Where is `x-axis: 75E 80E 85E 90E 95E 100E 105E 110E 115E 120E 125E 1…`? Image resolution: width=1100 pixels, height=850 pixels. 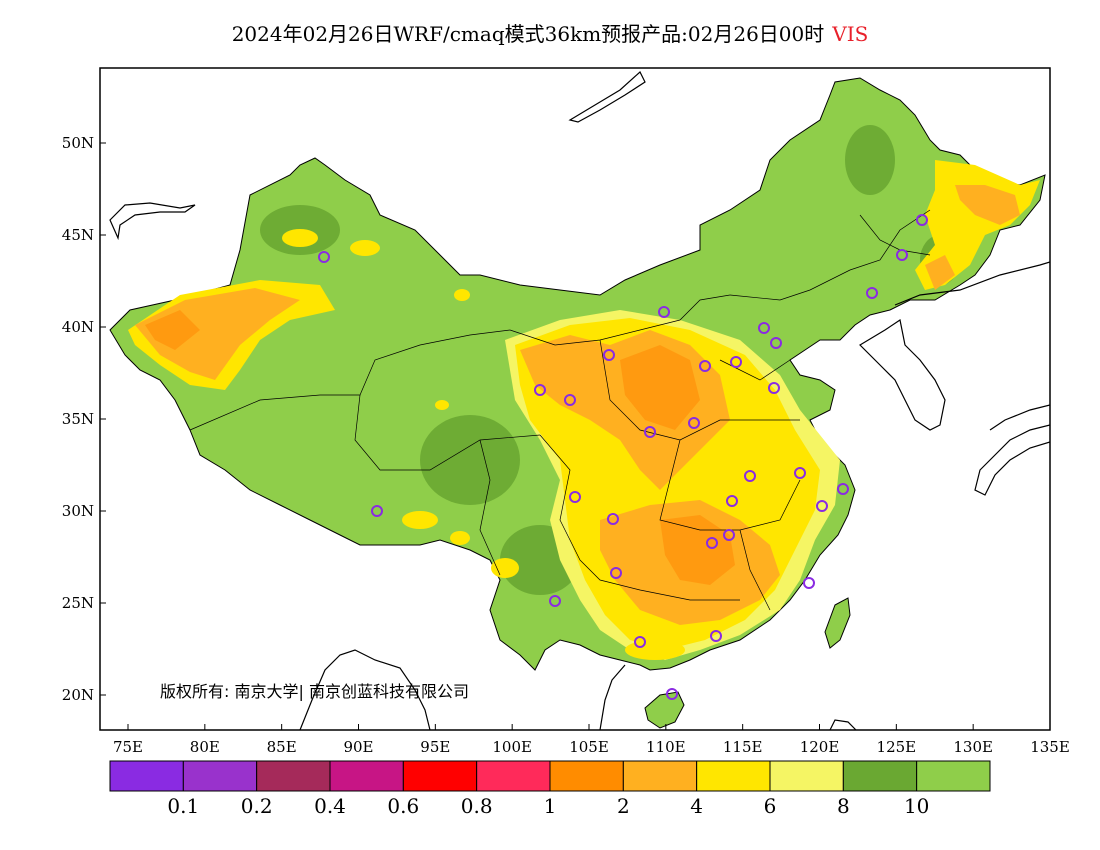 x-axis: 75E 80E 85E 90E 95E 100E 105E 110E 115E 120E 125E 1… is located at coordinates (591, 740).